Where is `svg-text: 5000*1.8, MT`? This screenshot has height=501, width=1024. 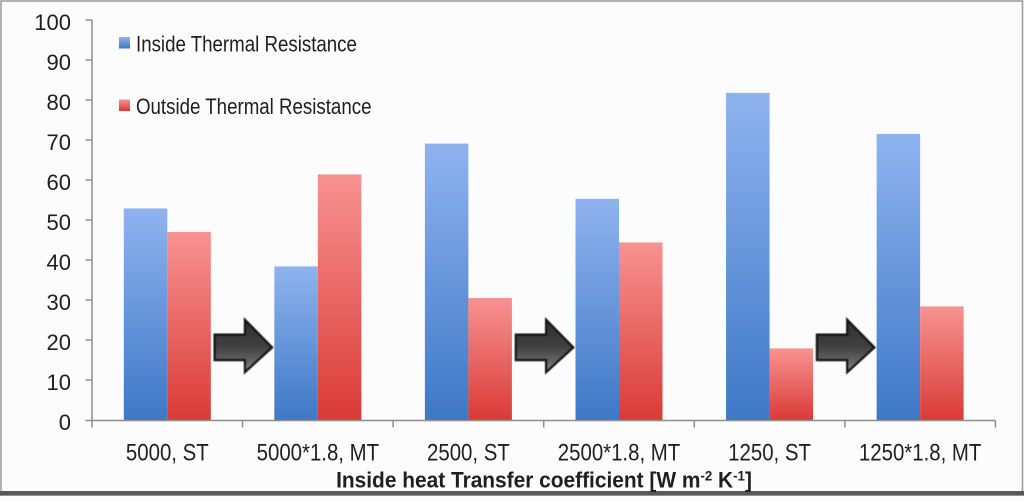 svg-text: 5000*1.8, MT is located at coordinates (318, 452).